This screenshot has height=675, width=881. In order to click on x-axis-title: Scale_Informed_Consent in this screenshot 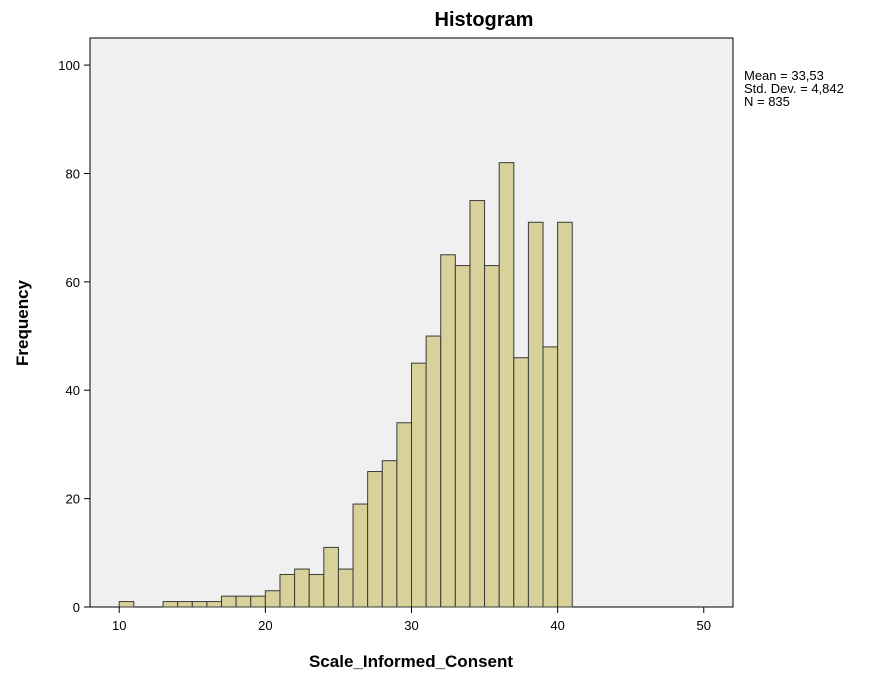, I will do `click(411, 661)`.